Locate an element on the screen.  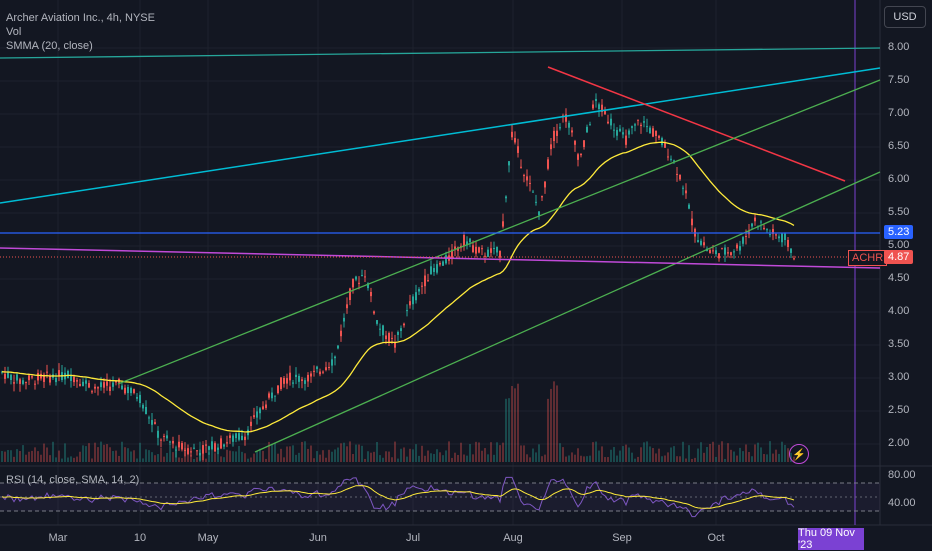
top-horizontal-trendline is located at coordinates (440, 53).